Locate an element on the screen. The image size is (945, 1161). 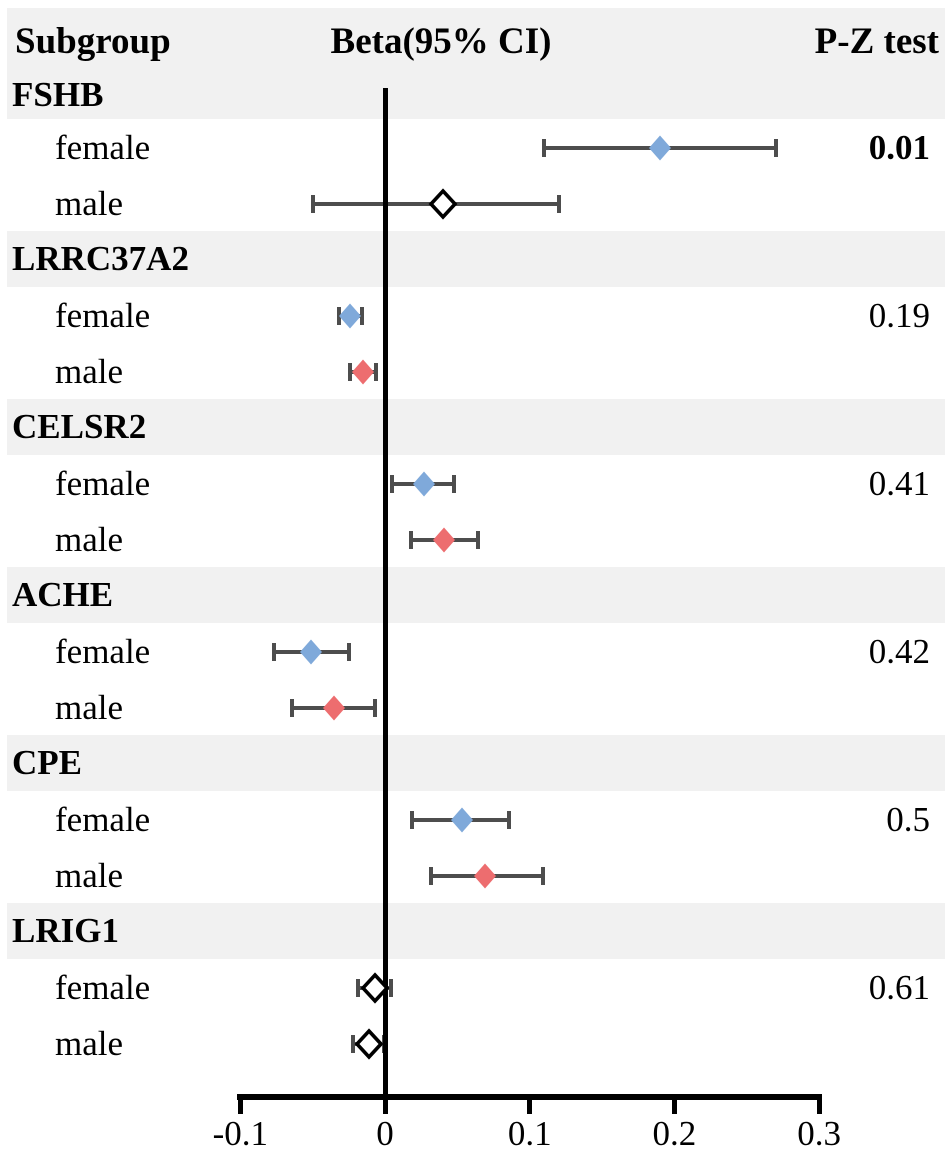
x-axis-tick-label: 0.3 is located at coordinates (819, 1133).